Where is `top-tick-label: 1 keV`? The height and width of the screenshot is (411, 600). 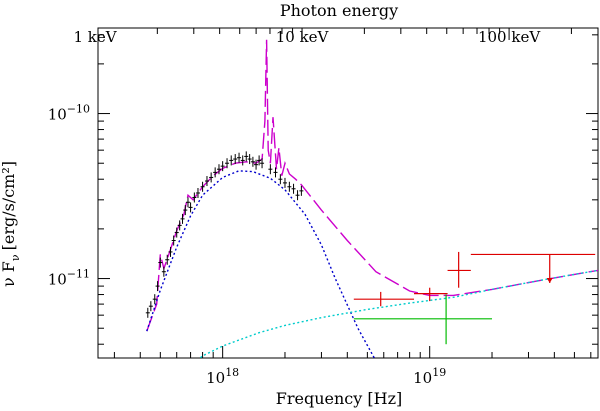 top-tick-label: 1 keV is located at coordinates (95, 37).